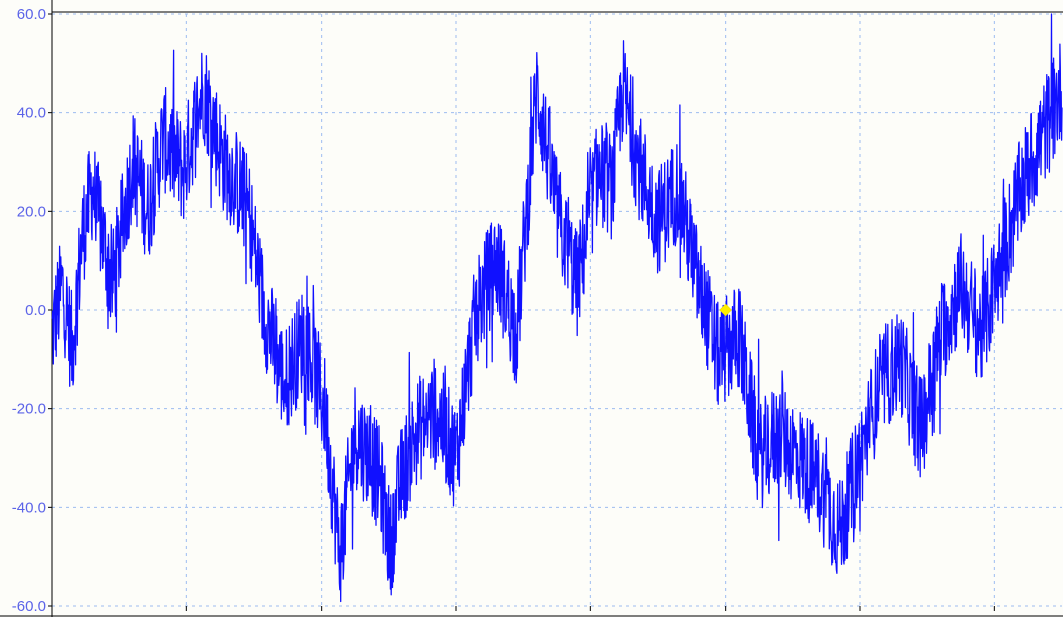  I want to click on data-marker, so click(726, 310).